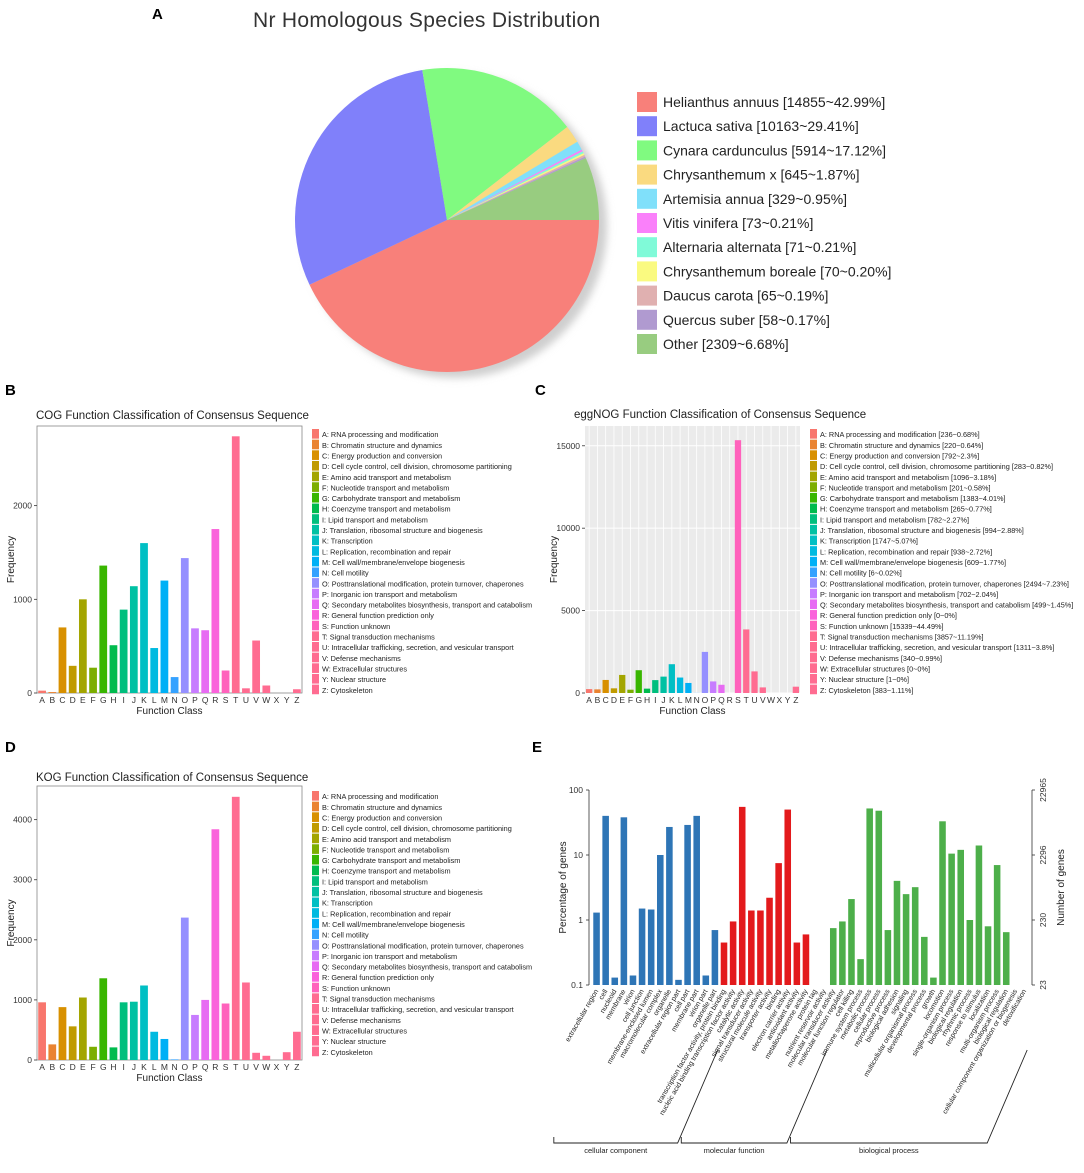  What do you see at coordinates (256, 1067) in the screenshot?
I see `x-tick-label: V` at bounding box center [256, 1067].